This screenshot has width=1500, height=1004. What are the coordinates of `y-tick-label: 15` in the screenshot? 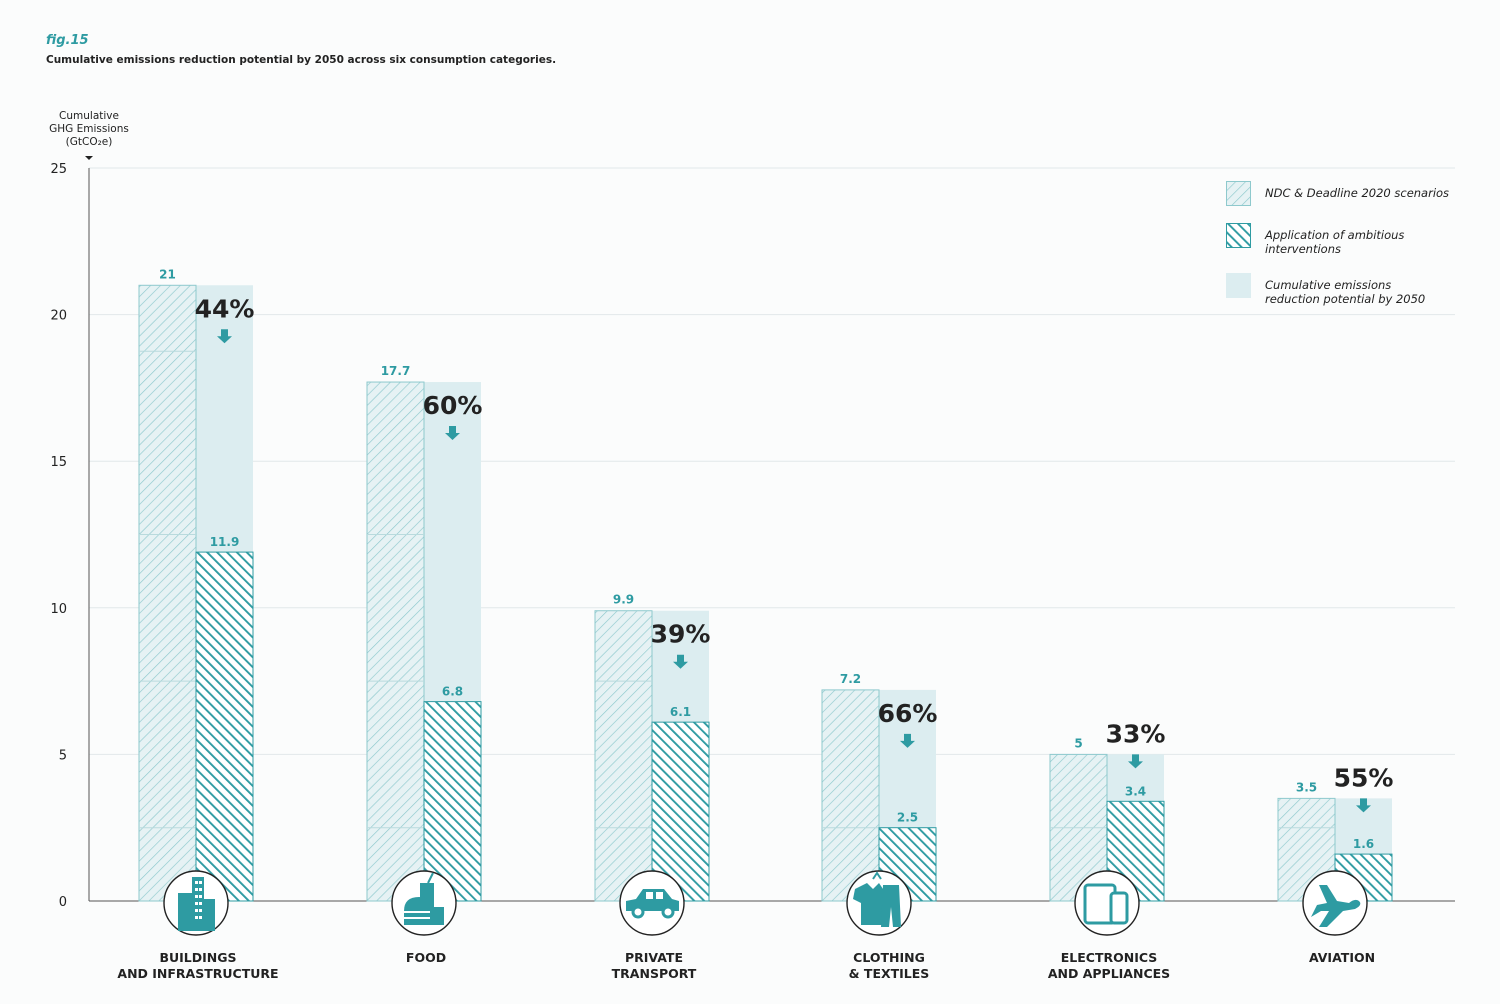 It's located at (58, 462).